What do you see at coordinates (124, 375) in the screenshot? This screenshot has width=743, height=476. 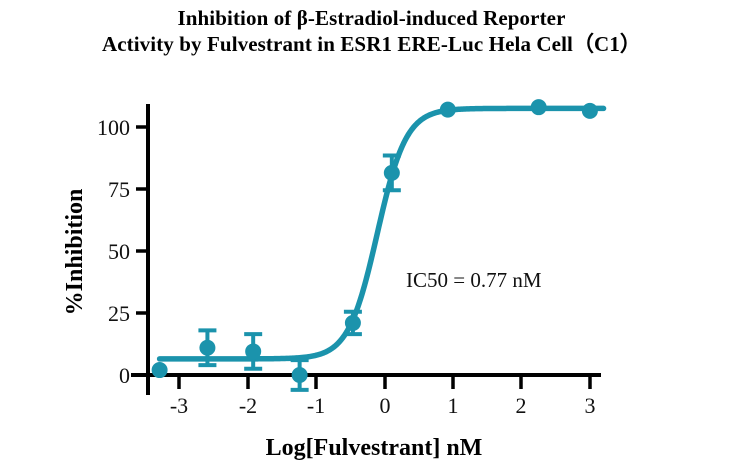 I see `y-tick-label-0: 0` at bounding box center [124, 375].